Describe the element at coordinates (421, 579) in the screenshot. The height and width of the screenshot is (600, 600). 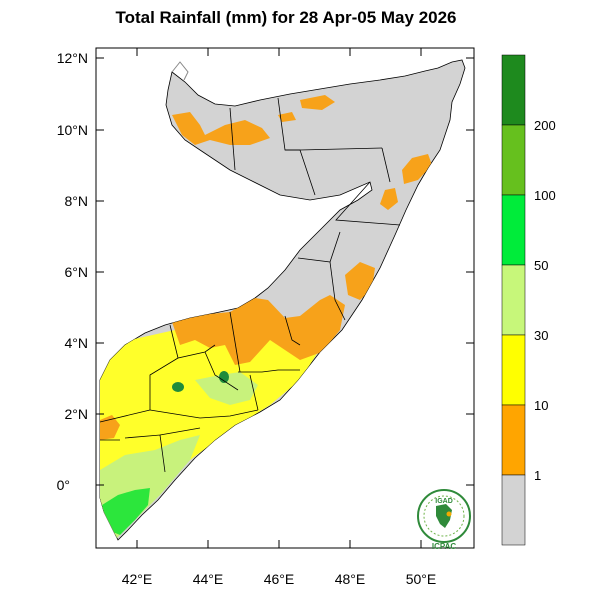
I see `lon-label-50e: 50°E` at that location.